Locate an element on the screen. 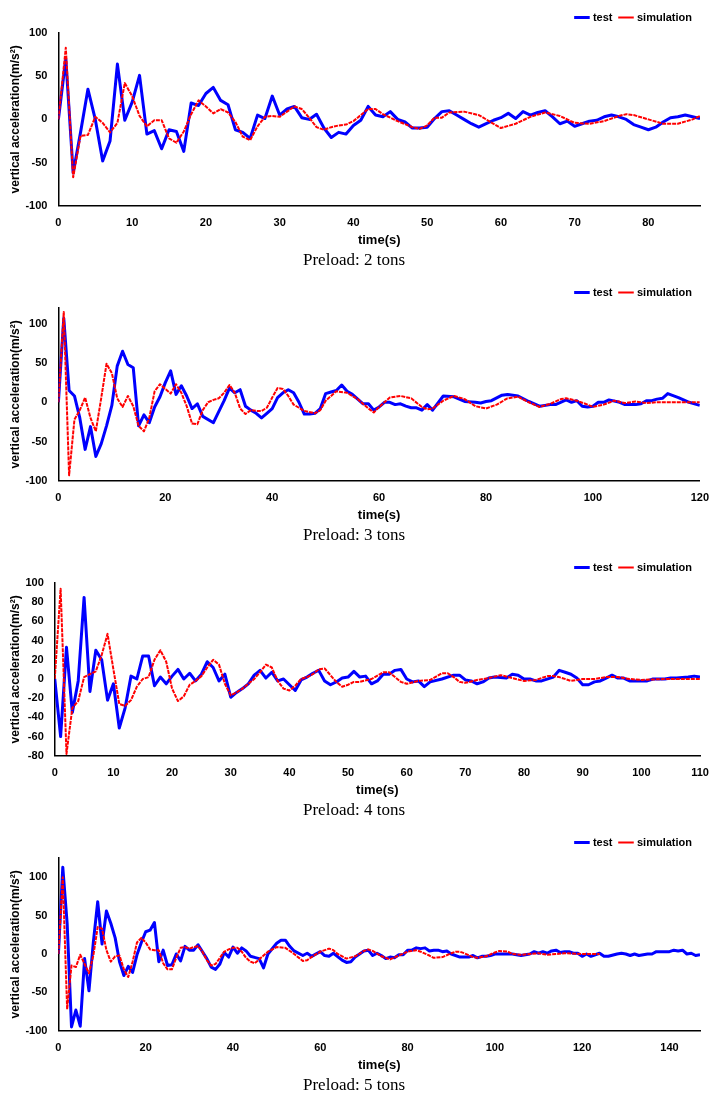 The height and width of the screenshot is (1103, 712). y-tick-label: 40 is located at coordinates (37, 639).